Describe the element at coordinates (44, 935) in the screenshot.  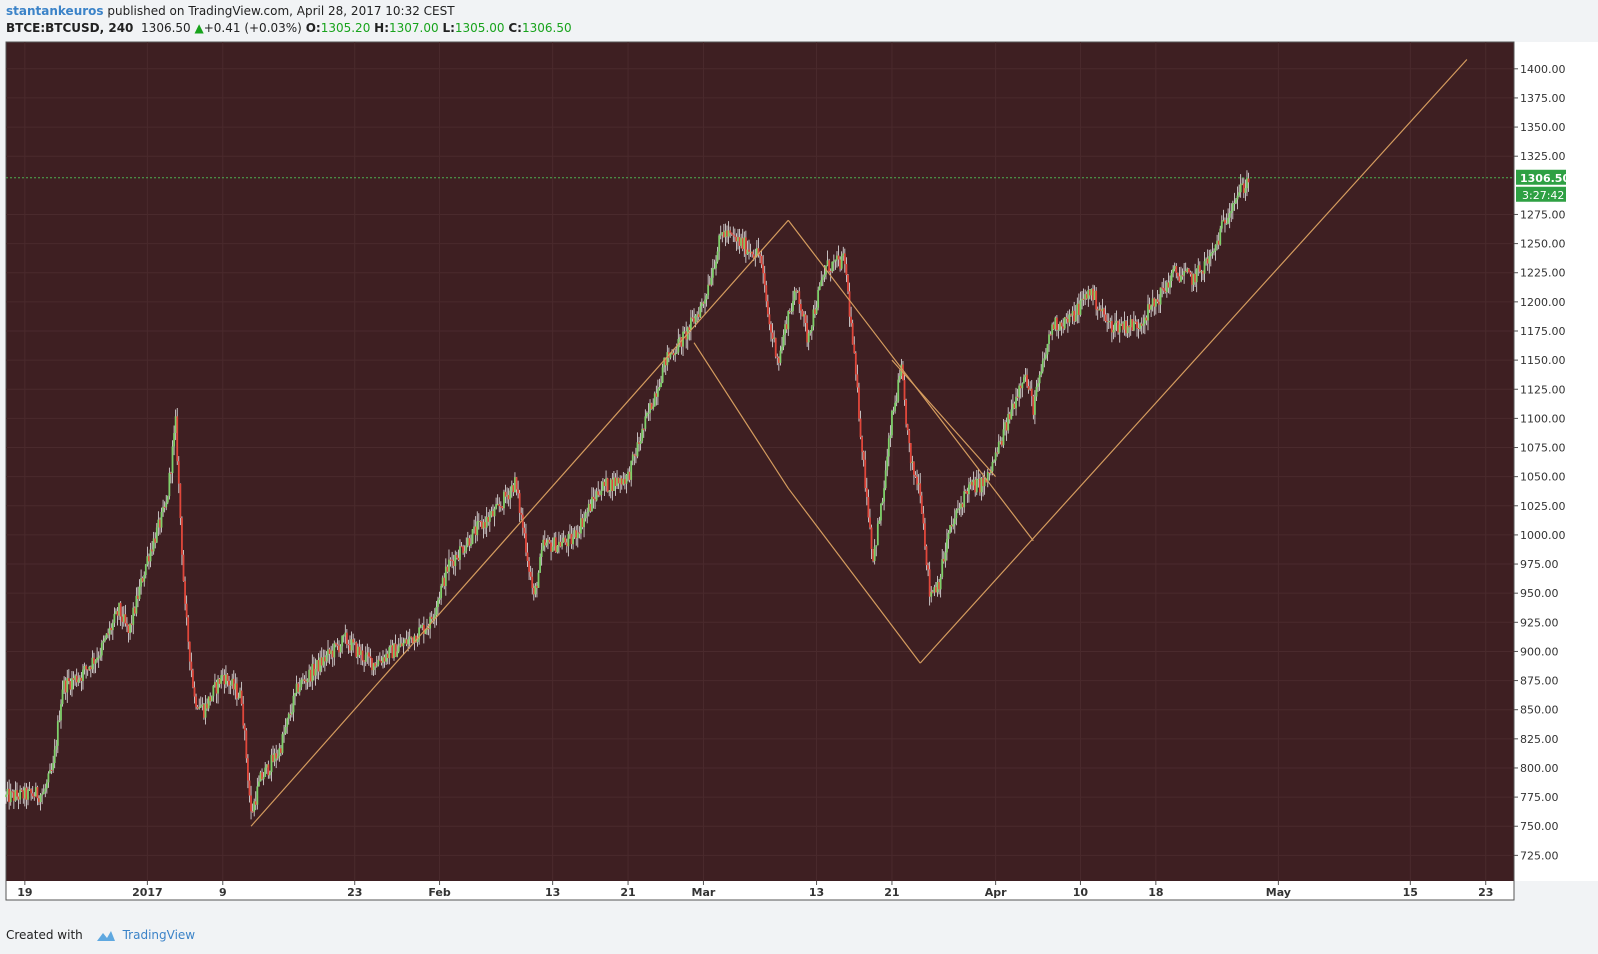
I see `created-with-text: Created with` at that location.